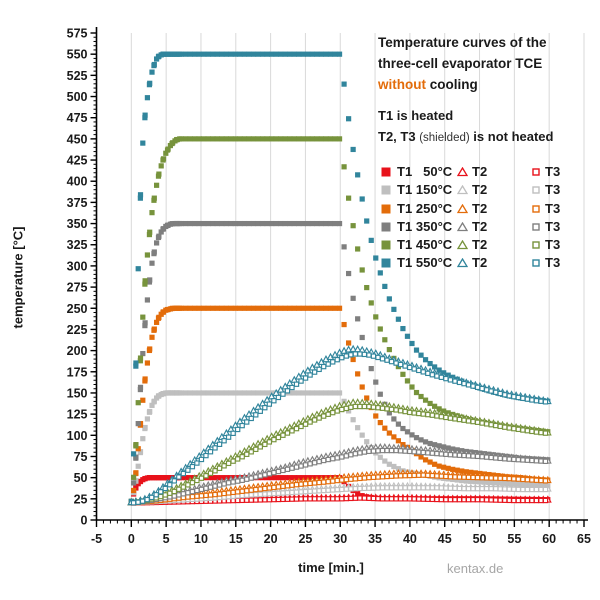 The height and width of the screenshot is (600, 600). I want to click on legend-t3-open-square-icon, so click(536, 227).